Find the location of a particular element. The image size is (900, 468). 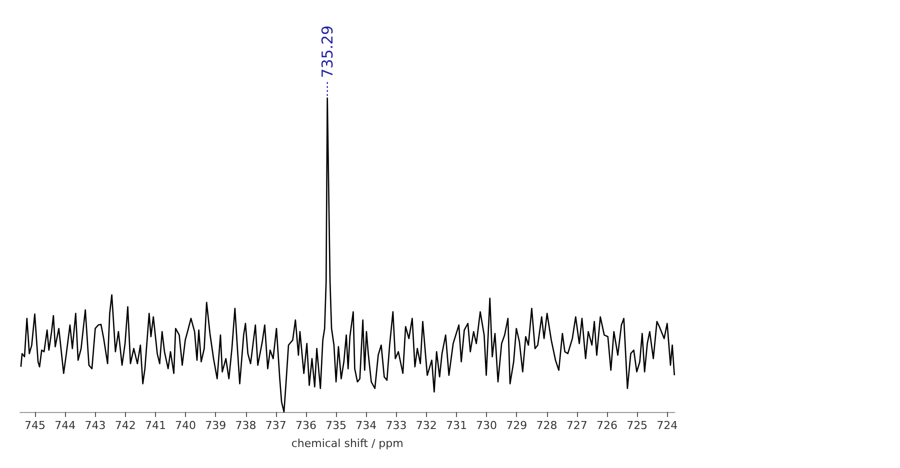

x-axis-title: chemical shift / ppm is located at coordinates (347, 443).